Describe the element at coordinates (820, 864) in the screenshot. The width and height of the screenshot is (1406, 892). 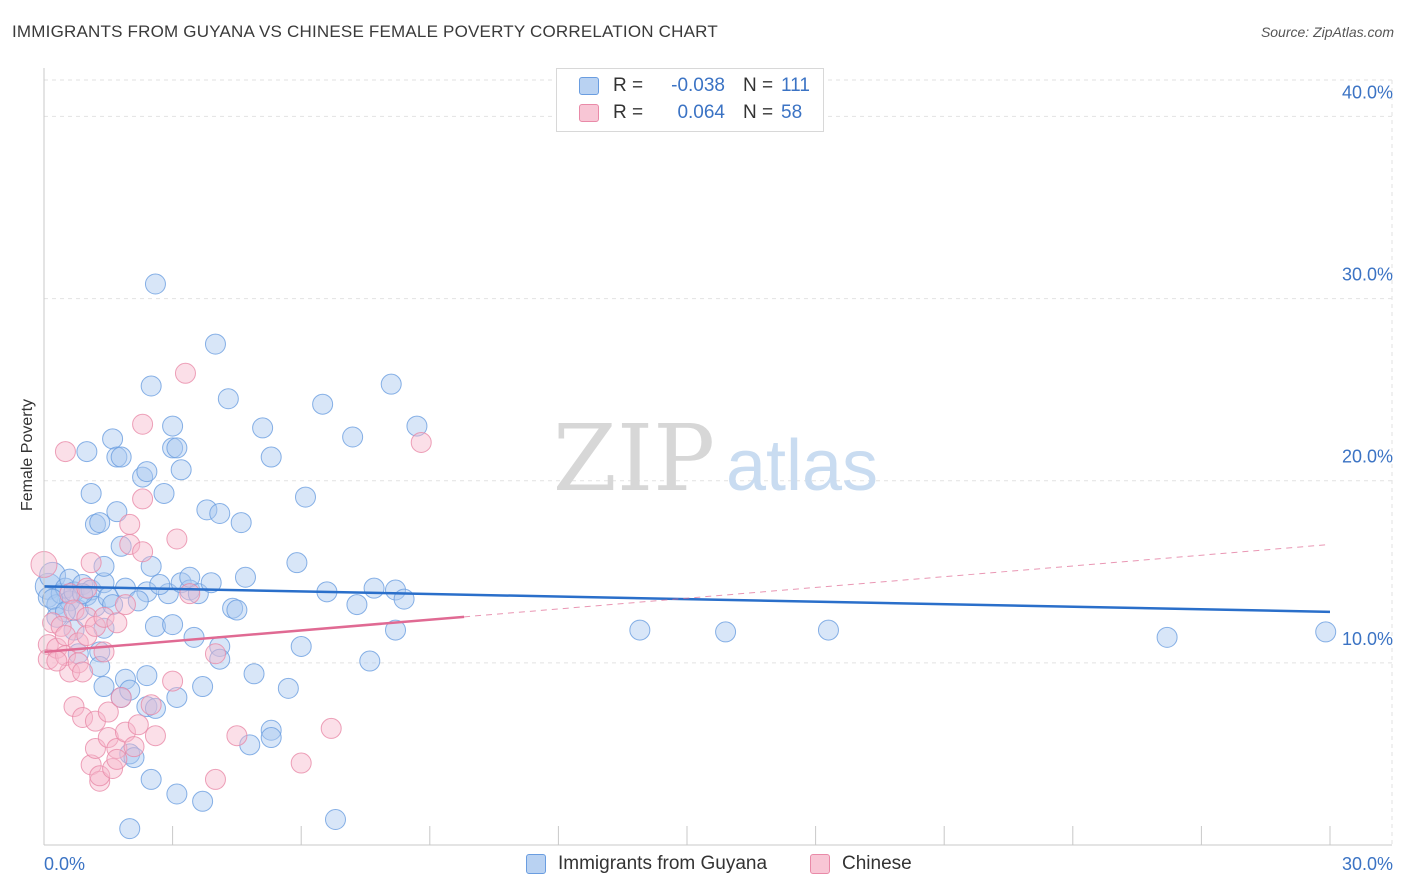
I see `bottom-legend-swatch-pink` at that location.